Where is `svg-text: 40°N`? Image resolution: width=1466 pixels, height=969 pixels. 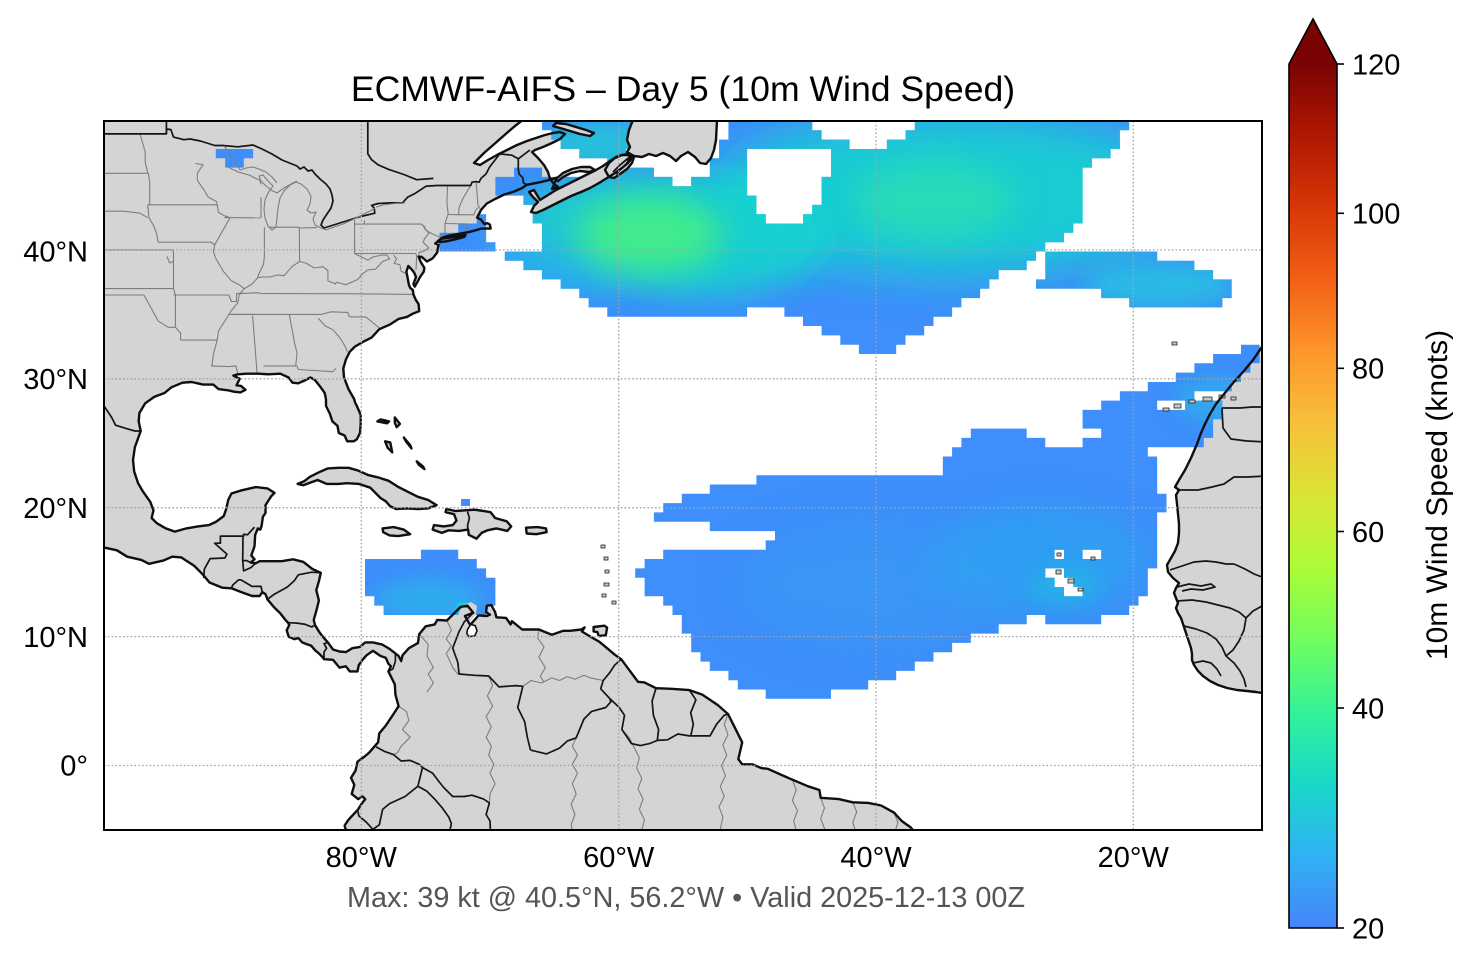 svg-text: 40°N is located at coordinates (55, 252).